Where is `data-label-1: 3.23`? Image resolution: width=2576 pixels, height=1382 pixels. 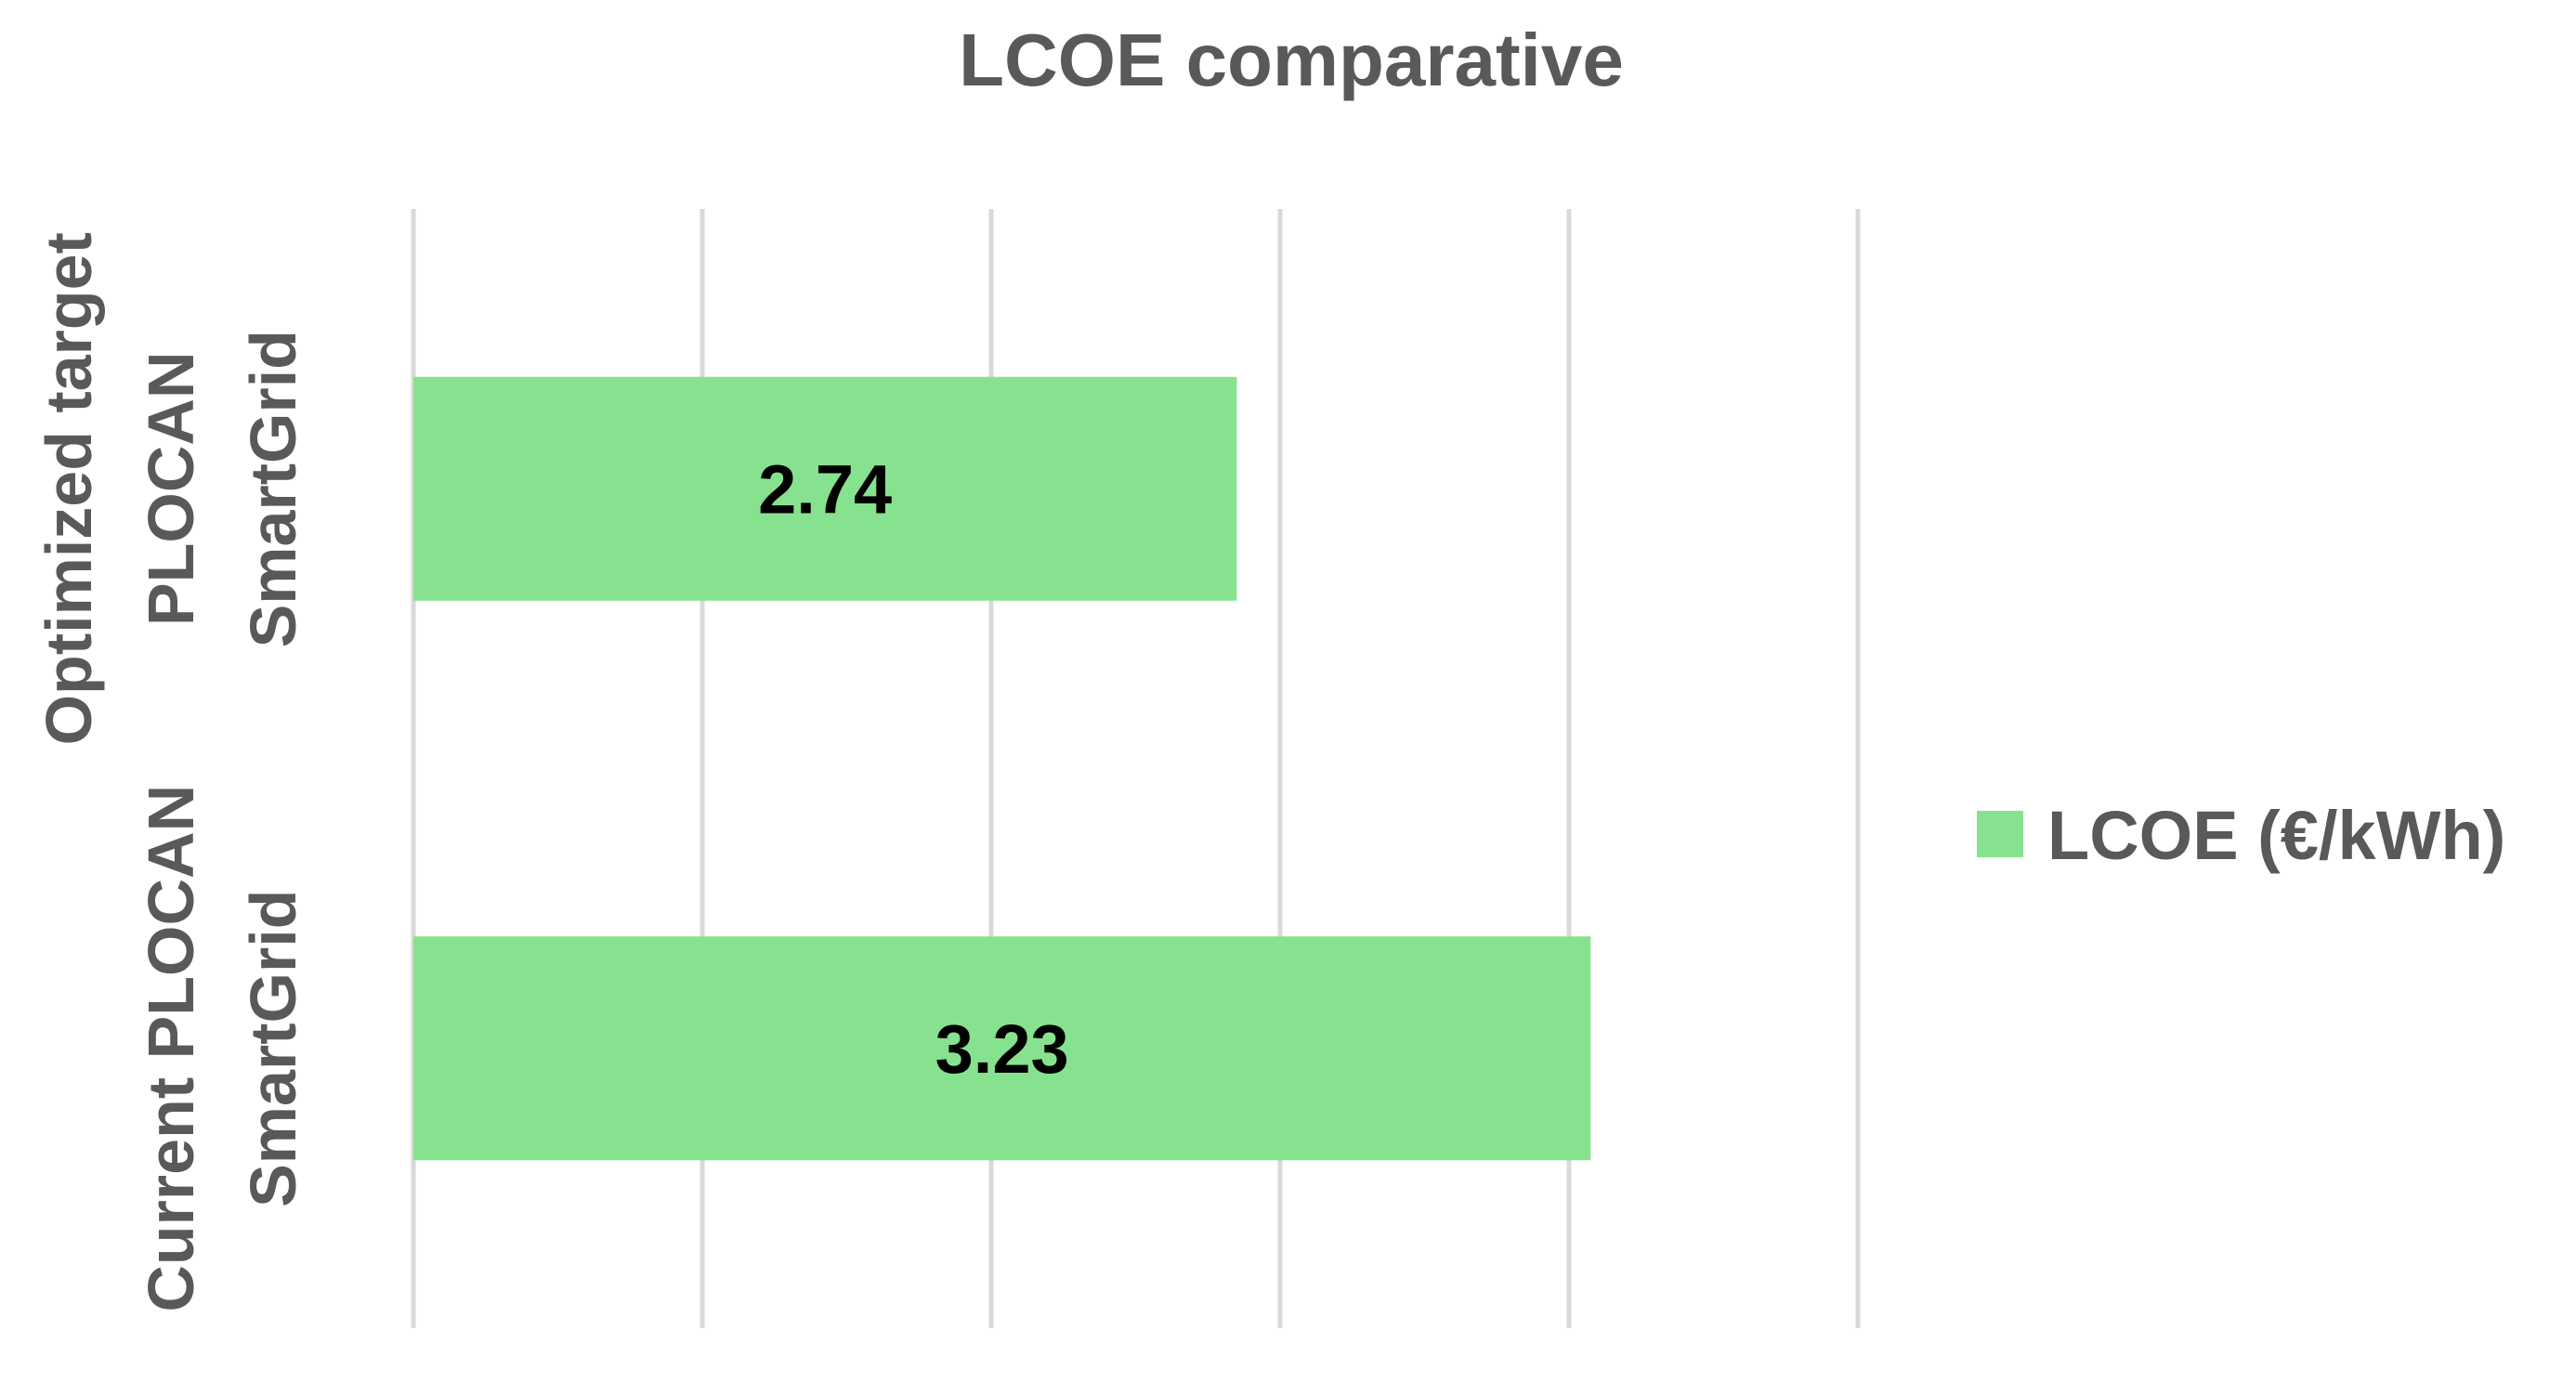
data-label-1: 3.23 is located at coordinates (1002, 1049).